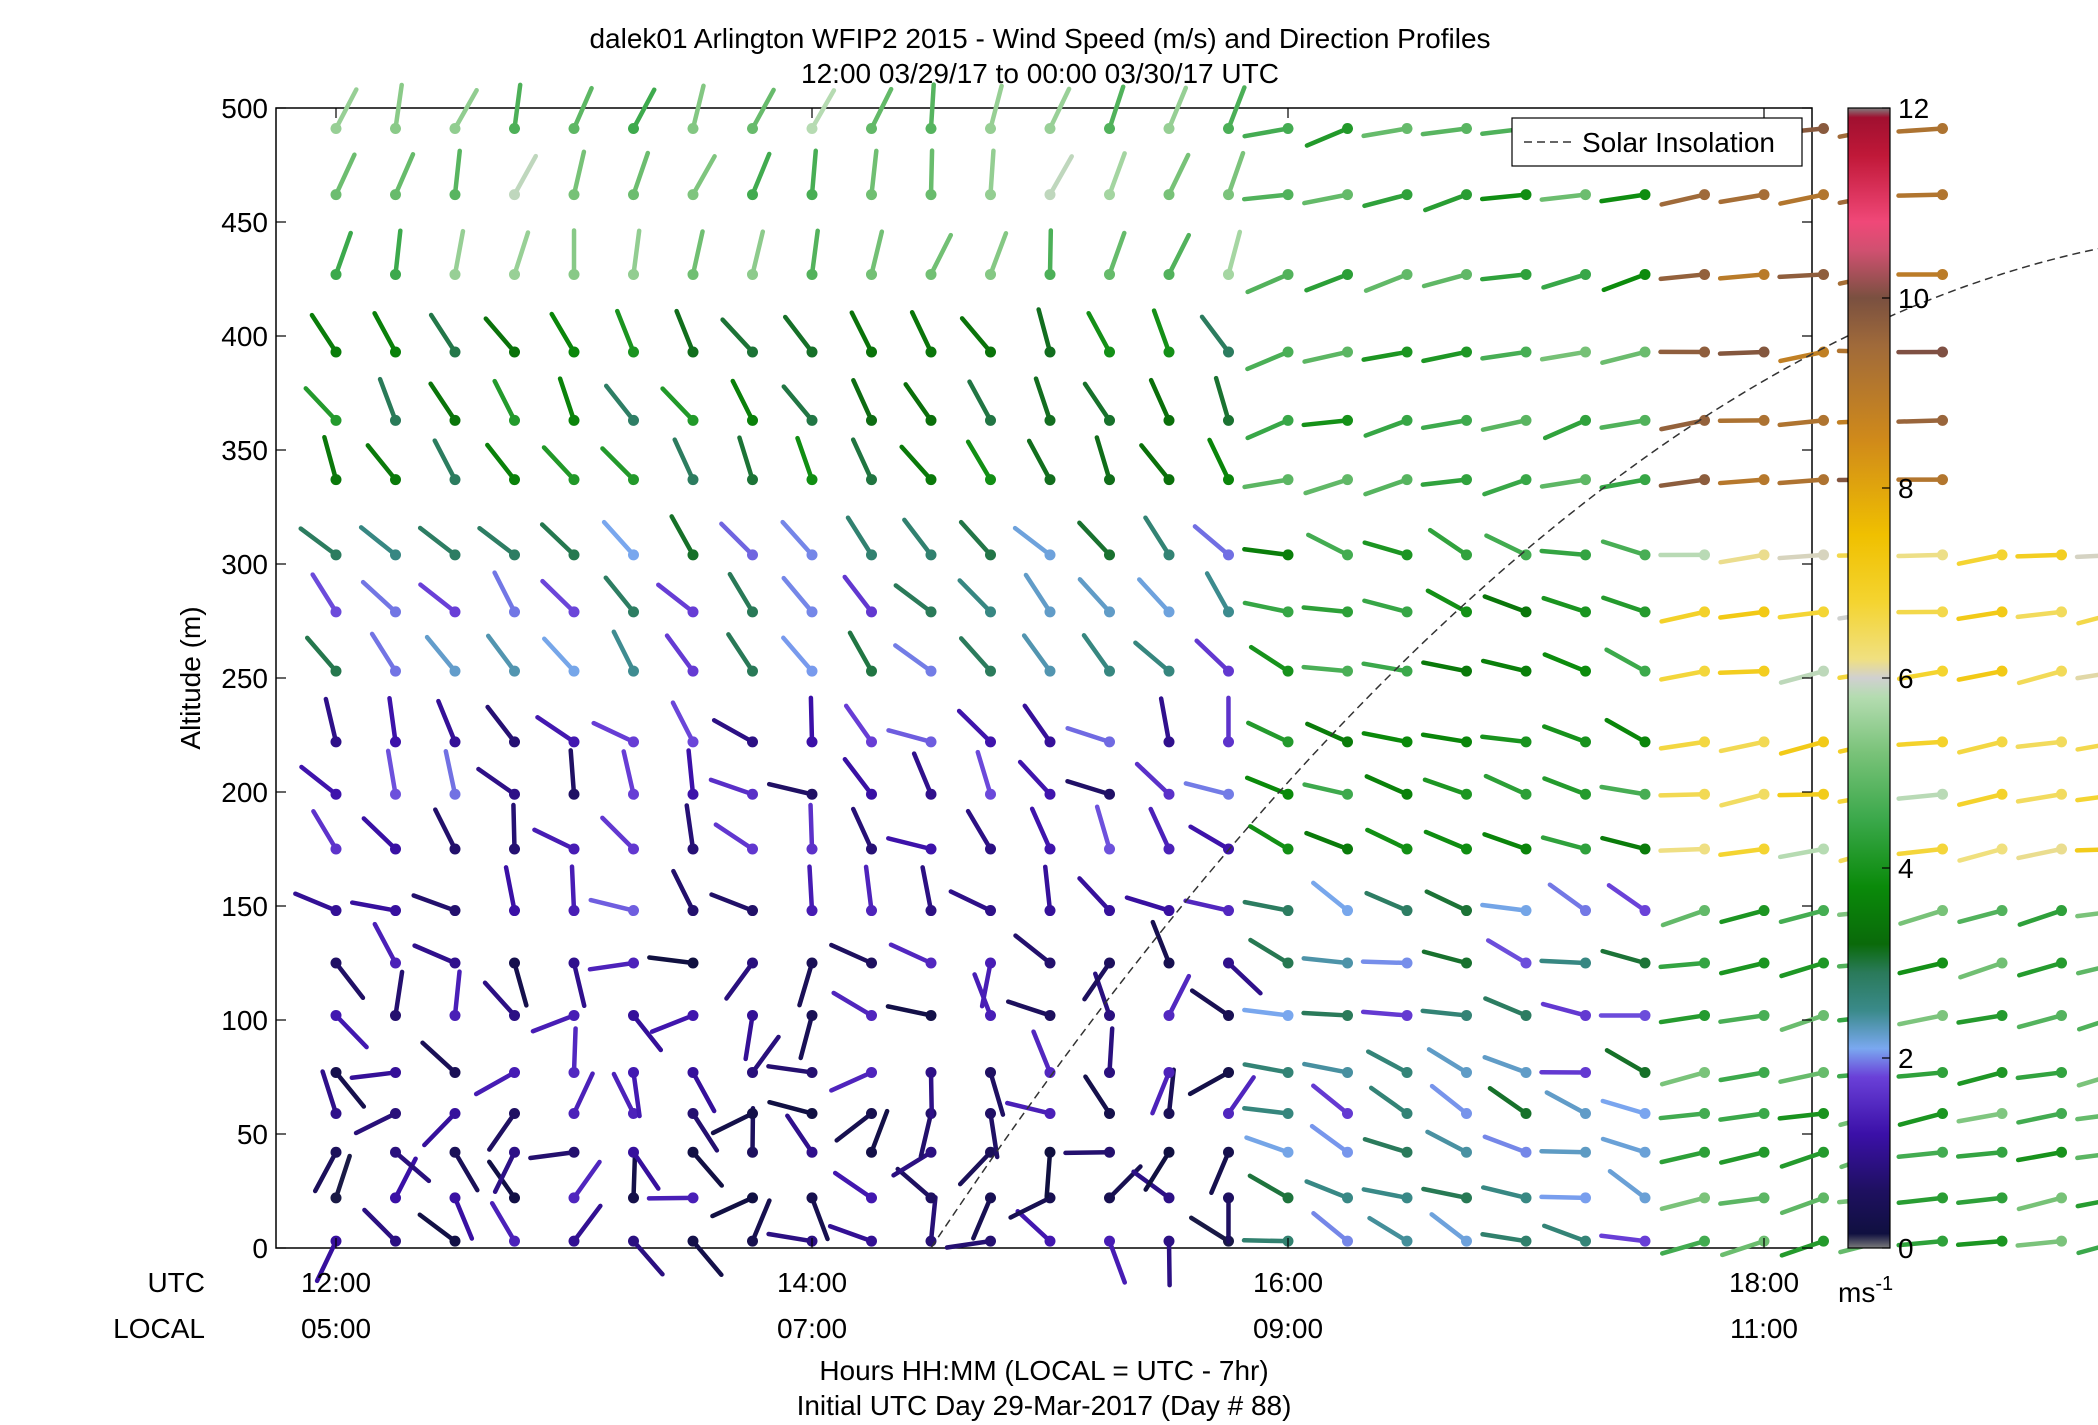  What do you see at coordinates (244, 564) in the screenshot?
I see `y-tick-label: 300` at bounding box center [244, 564].